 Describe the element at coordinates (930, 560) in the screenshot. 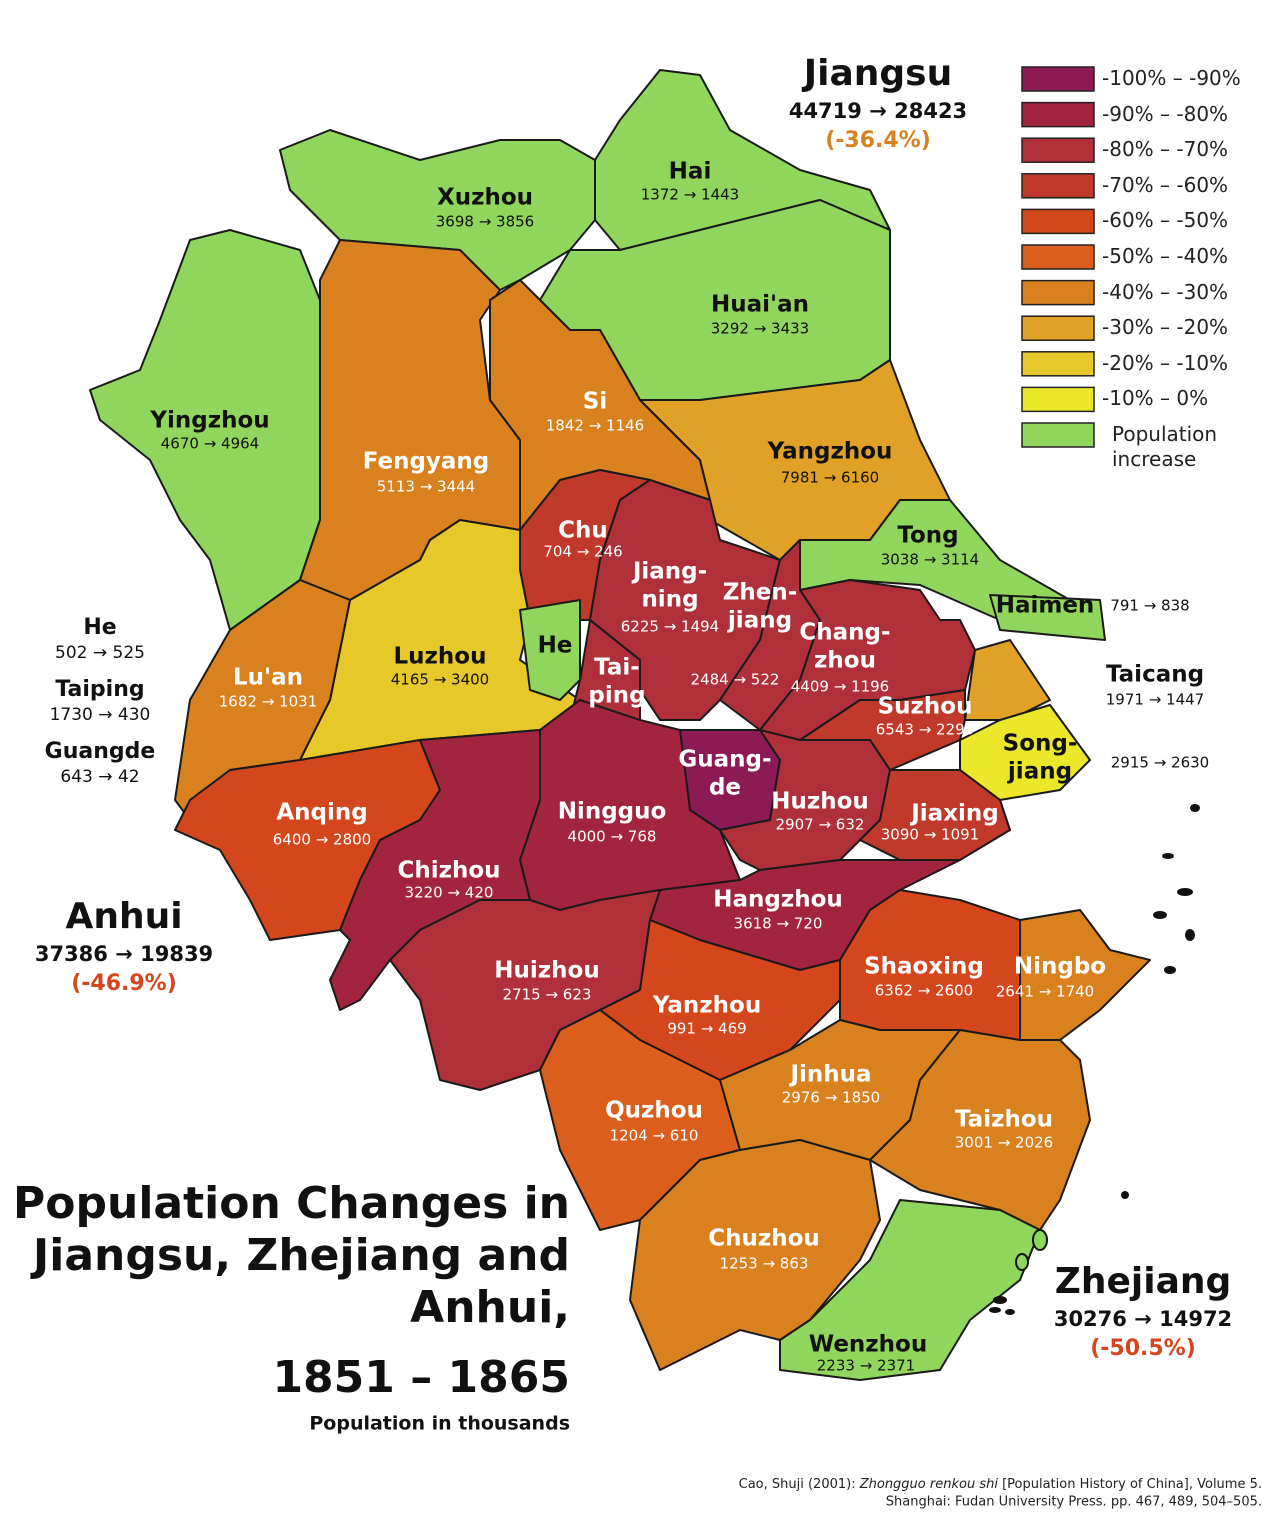

I see `region-population: 3038 → 3114` at that location.